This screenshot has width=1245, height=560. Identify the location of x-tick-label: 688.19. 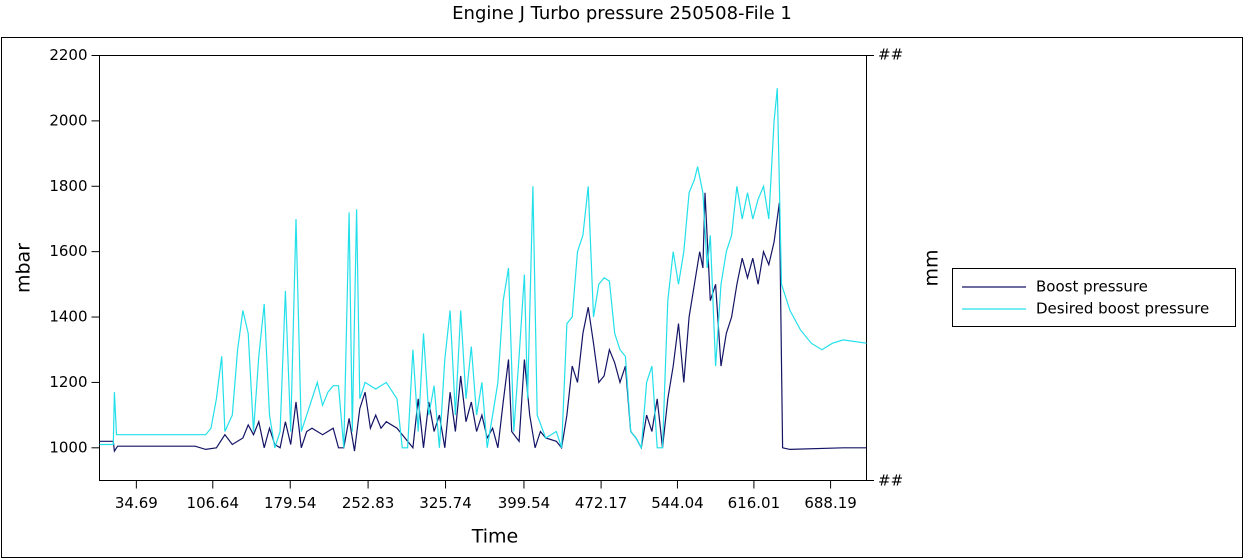
(830, 503).